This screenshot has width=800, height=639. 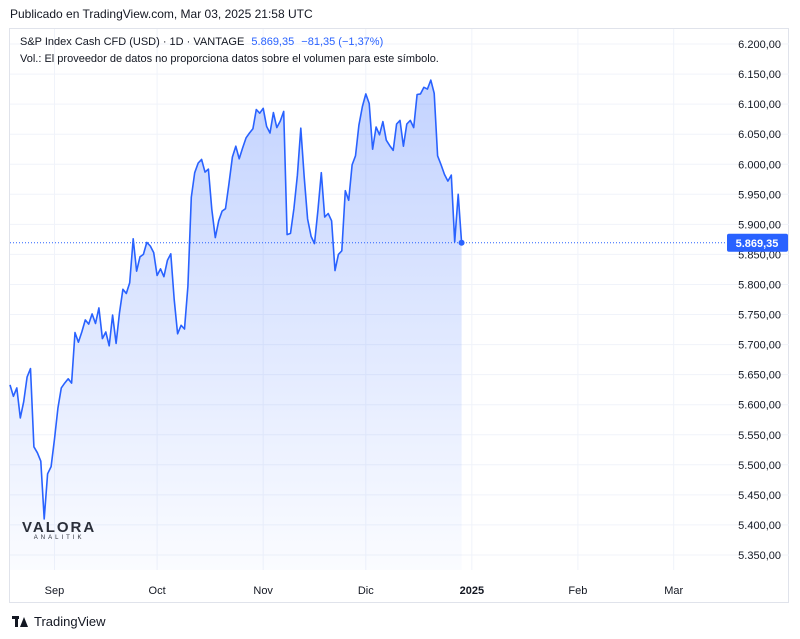 I want to click on x-tick-label: Sep, so click(x=55, y=591).